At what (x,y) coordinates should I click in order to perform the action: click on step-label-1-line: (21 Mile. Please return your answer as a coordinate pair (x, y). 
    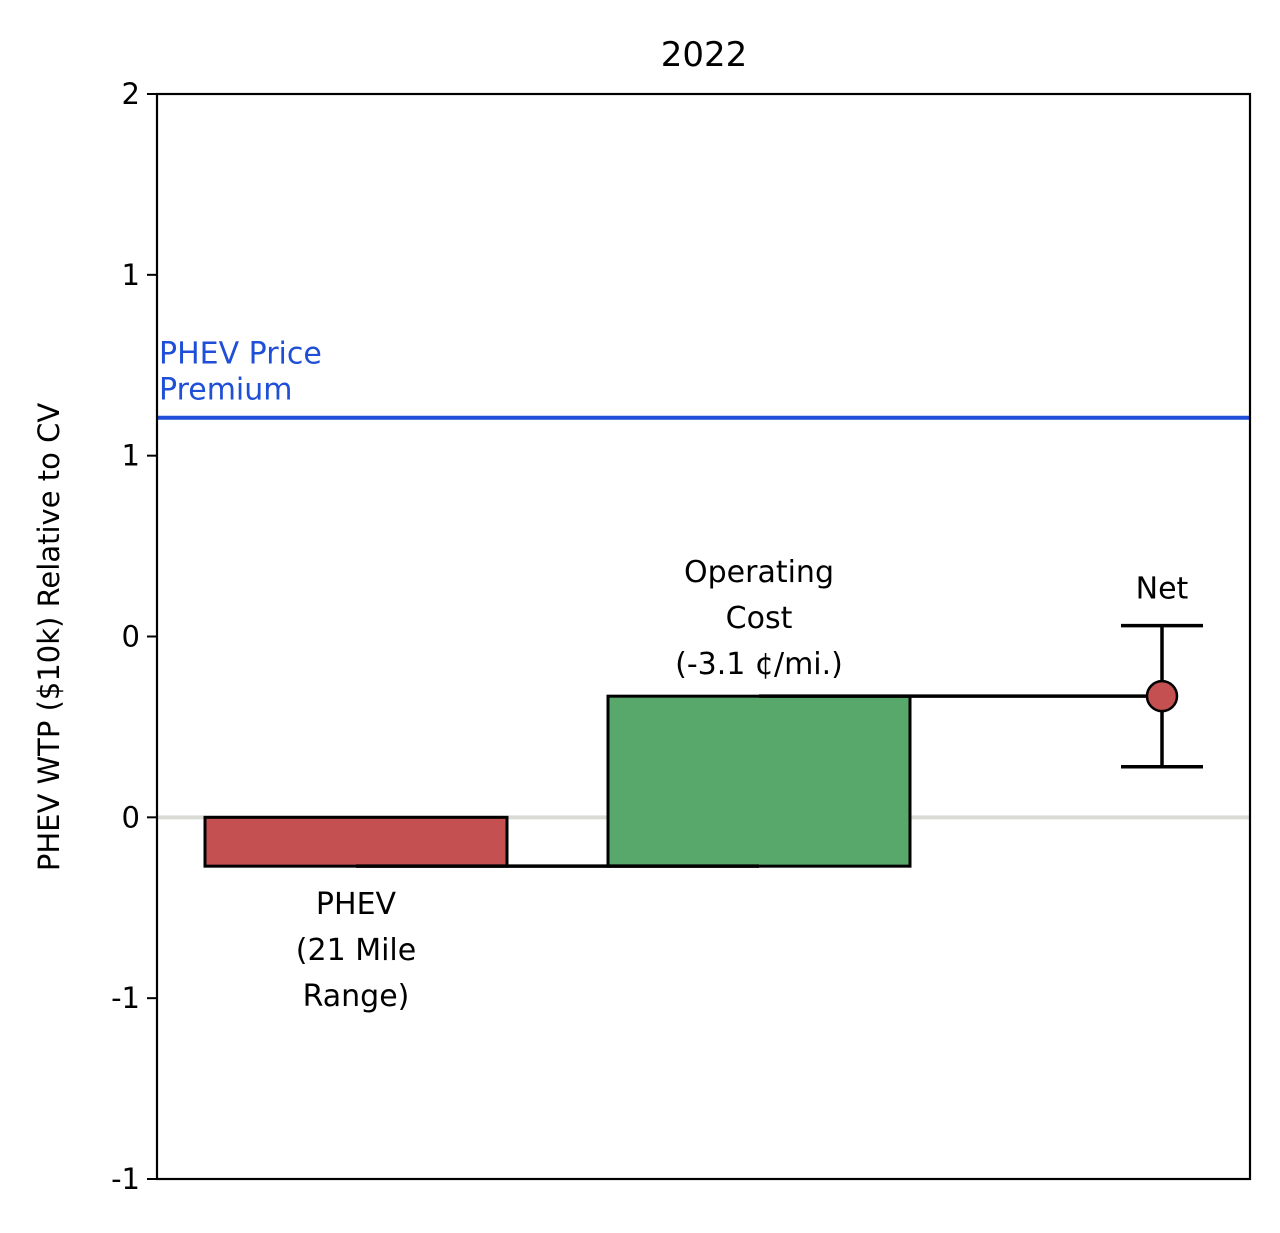
    Looking at the image, I should click on (356, 950).